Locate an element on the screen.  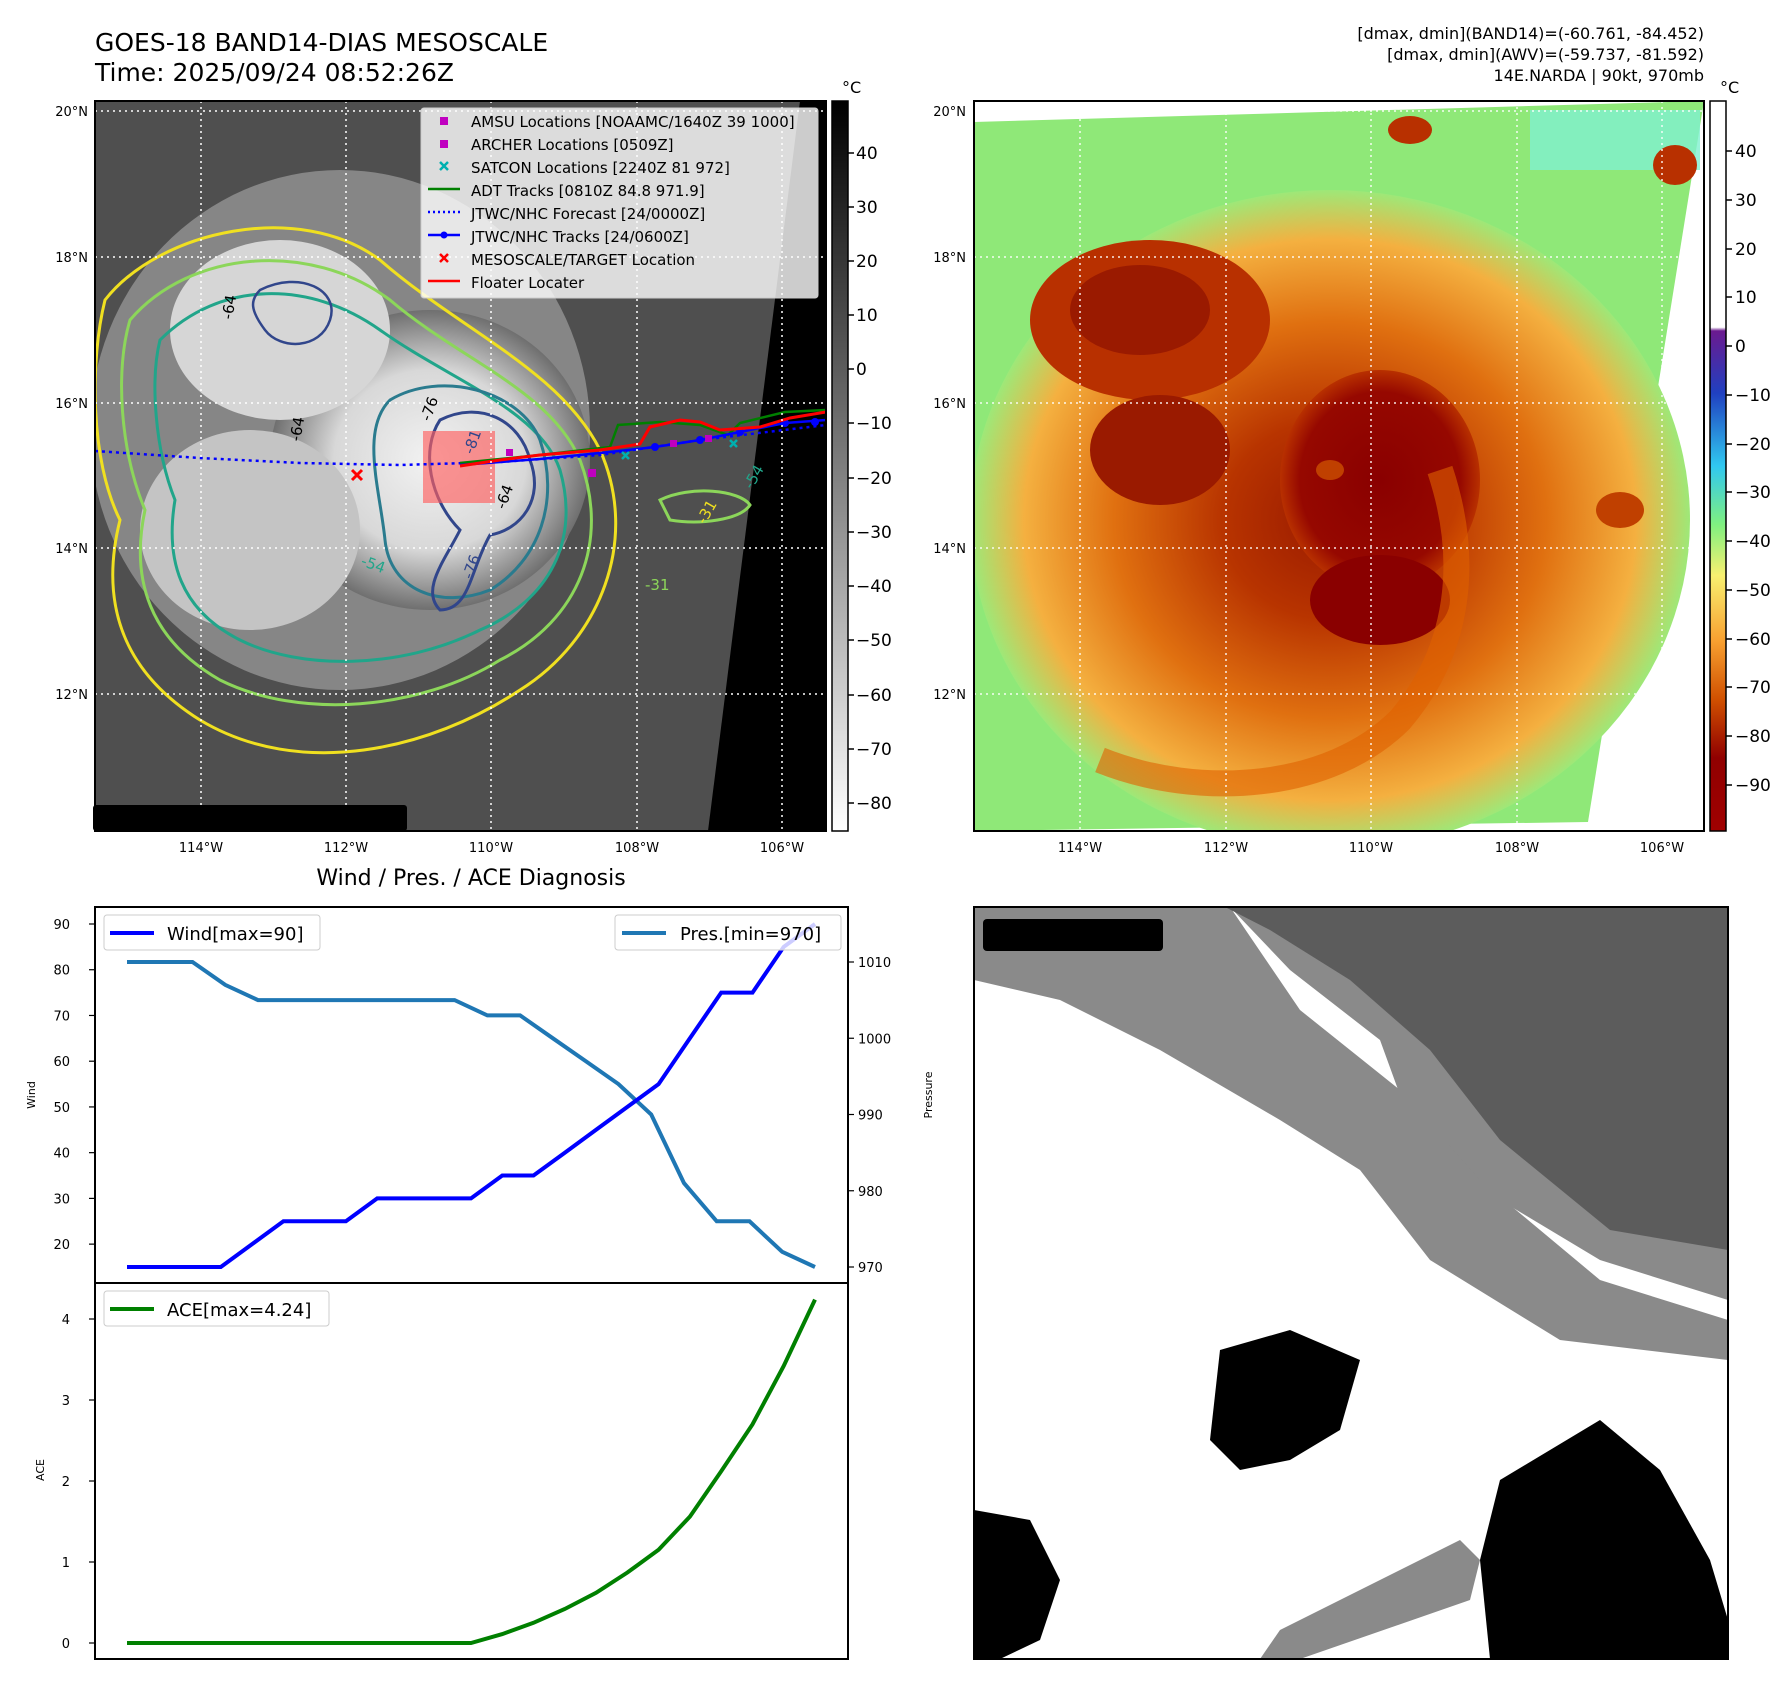
awv-colorbar-tick-label: −10 is located at coordinates (1753, 396).